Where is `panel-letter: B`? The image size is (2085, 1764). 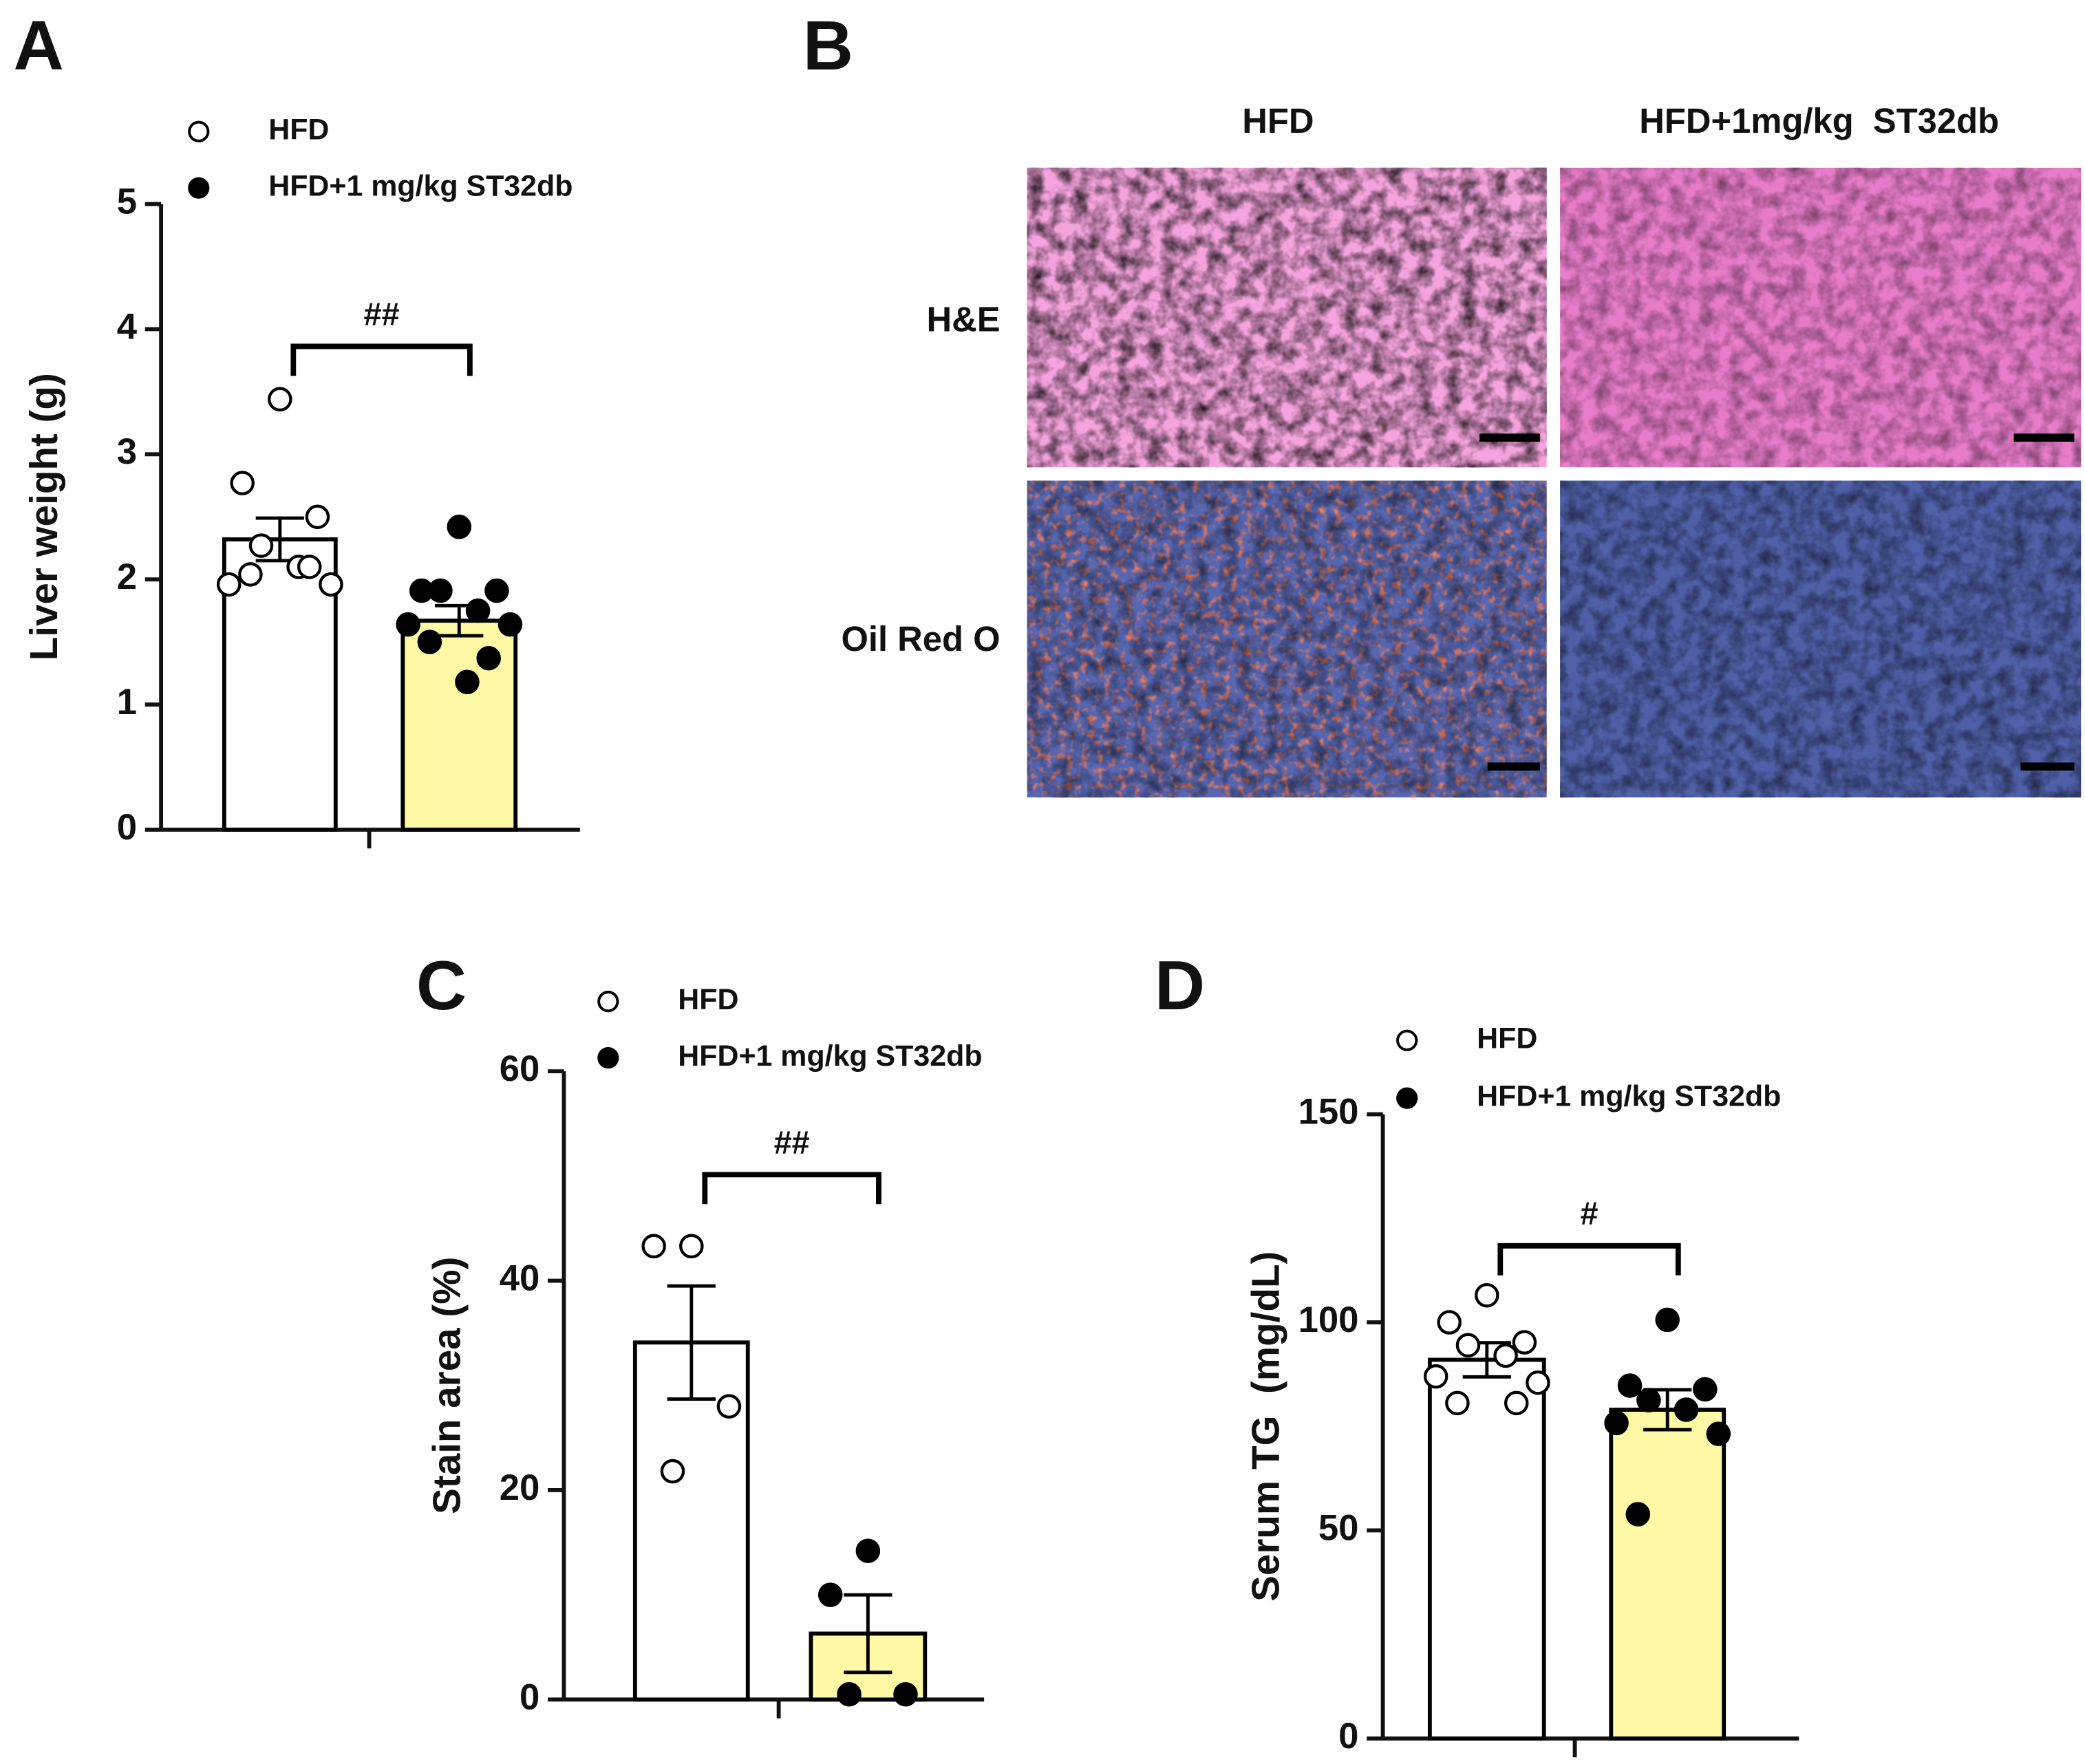 panel-letter: B is located at coordinates (828, 45).